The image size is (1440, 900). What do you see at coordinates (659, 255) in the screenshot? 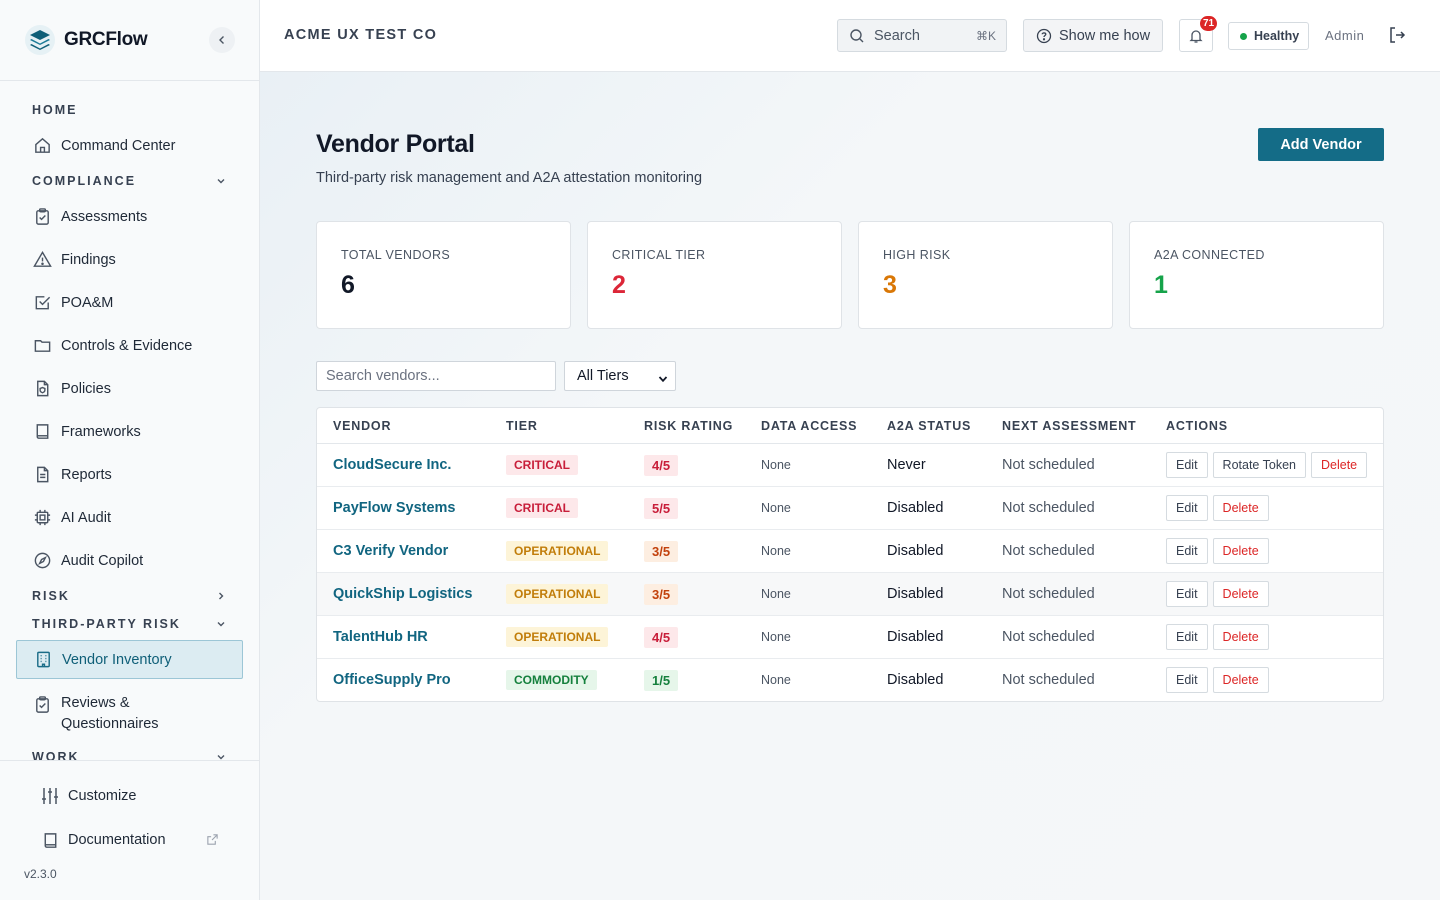
I see `stat-label: CRITICAL TIER` at bounding box center [659, 255].